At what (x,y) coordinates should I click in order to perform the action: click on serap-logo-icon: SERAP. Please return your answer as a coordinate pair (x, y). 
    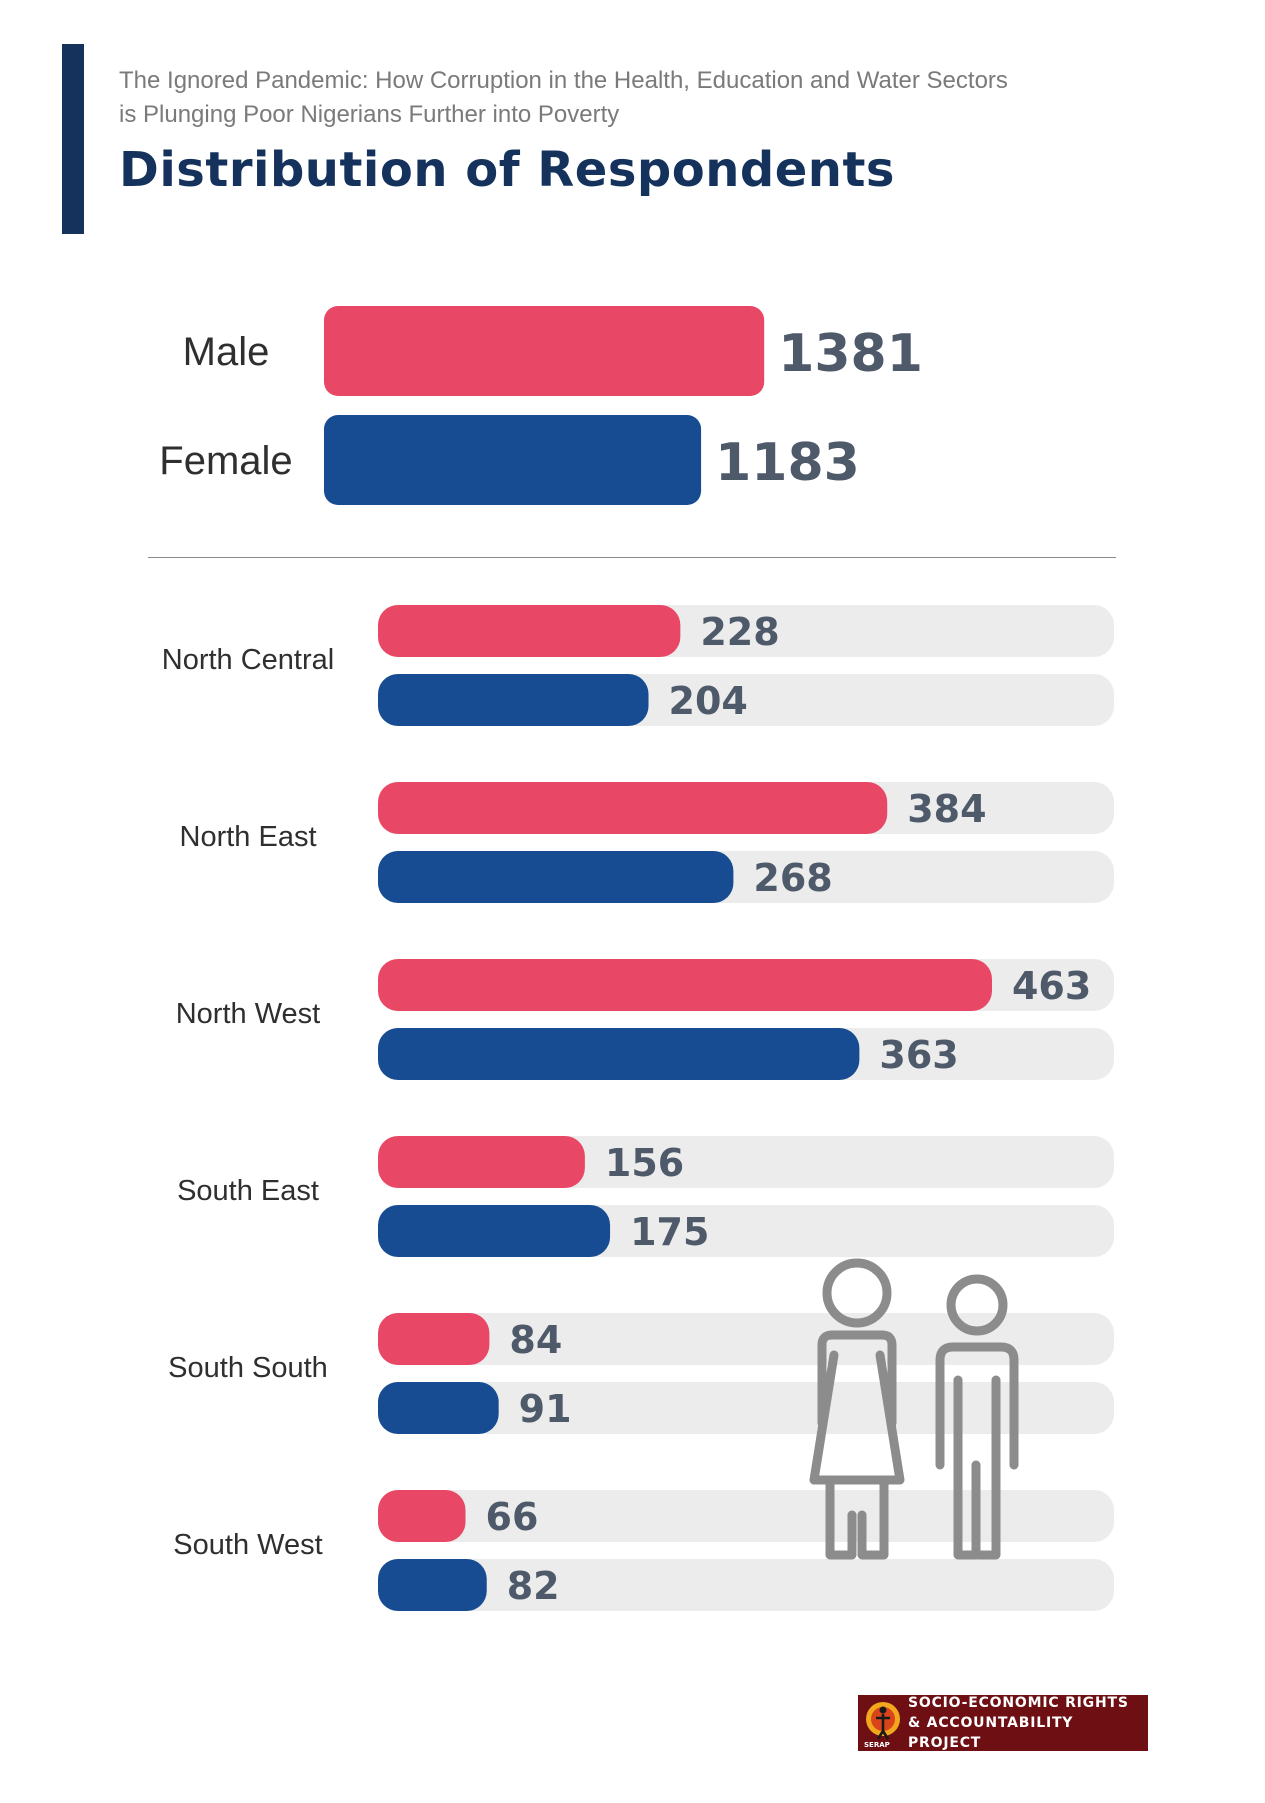
    Looking at the image, I should click on (883, 1724).